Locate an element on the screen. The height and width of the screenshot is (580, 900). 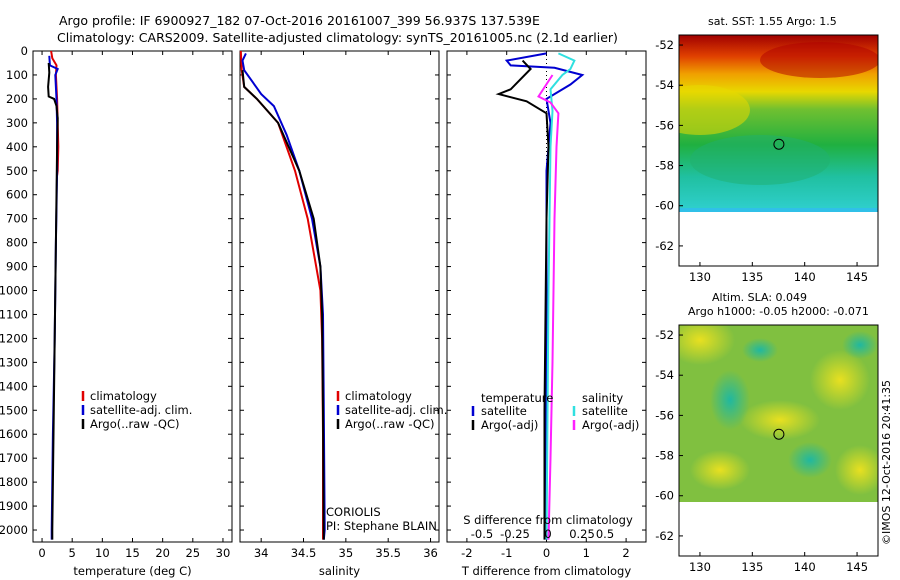
x-tick-label: 25 is located at coordinates (192, 553).